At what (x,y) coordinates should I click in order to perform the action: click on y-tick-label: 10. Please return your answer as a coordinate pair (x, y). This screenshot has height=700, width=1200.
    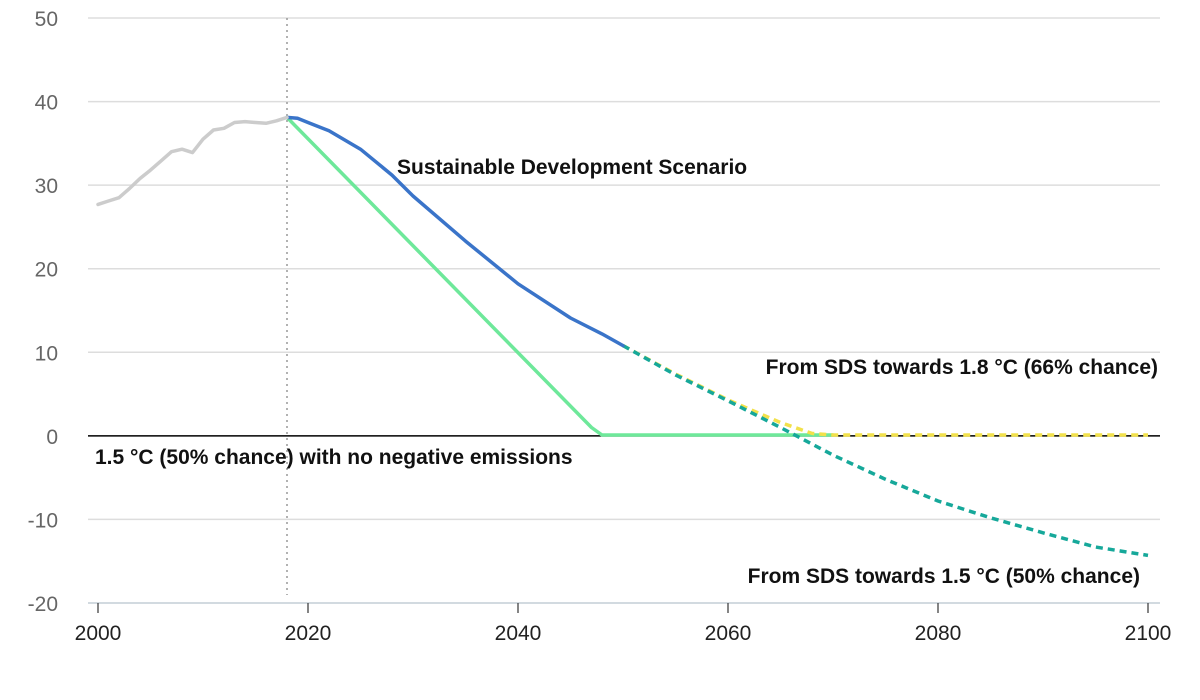
    Looking at the image, I should click on (46, 353).